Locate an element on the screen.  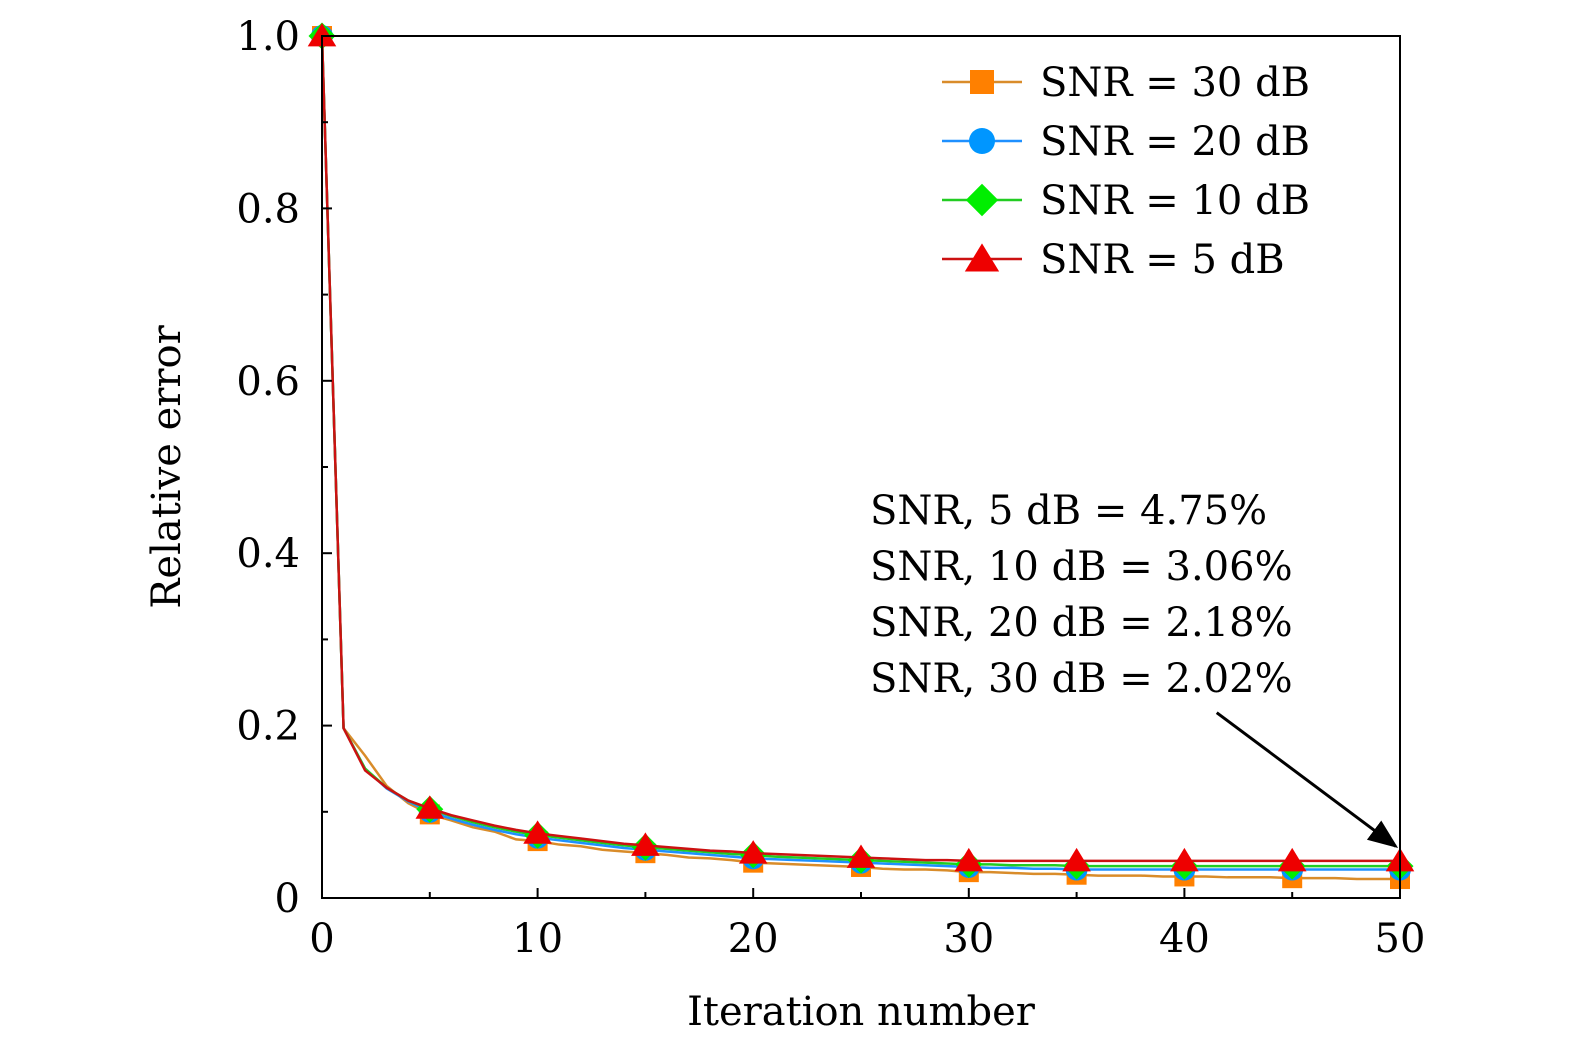
legend-entry: SNR = 10 dB is located at coordinates (1126, 201).